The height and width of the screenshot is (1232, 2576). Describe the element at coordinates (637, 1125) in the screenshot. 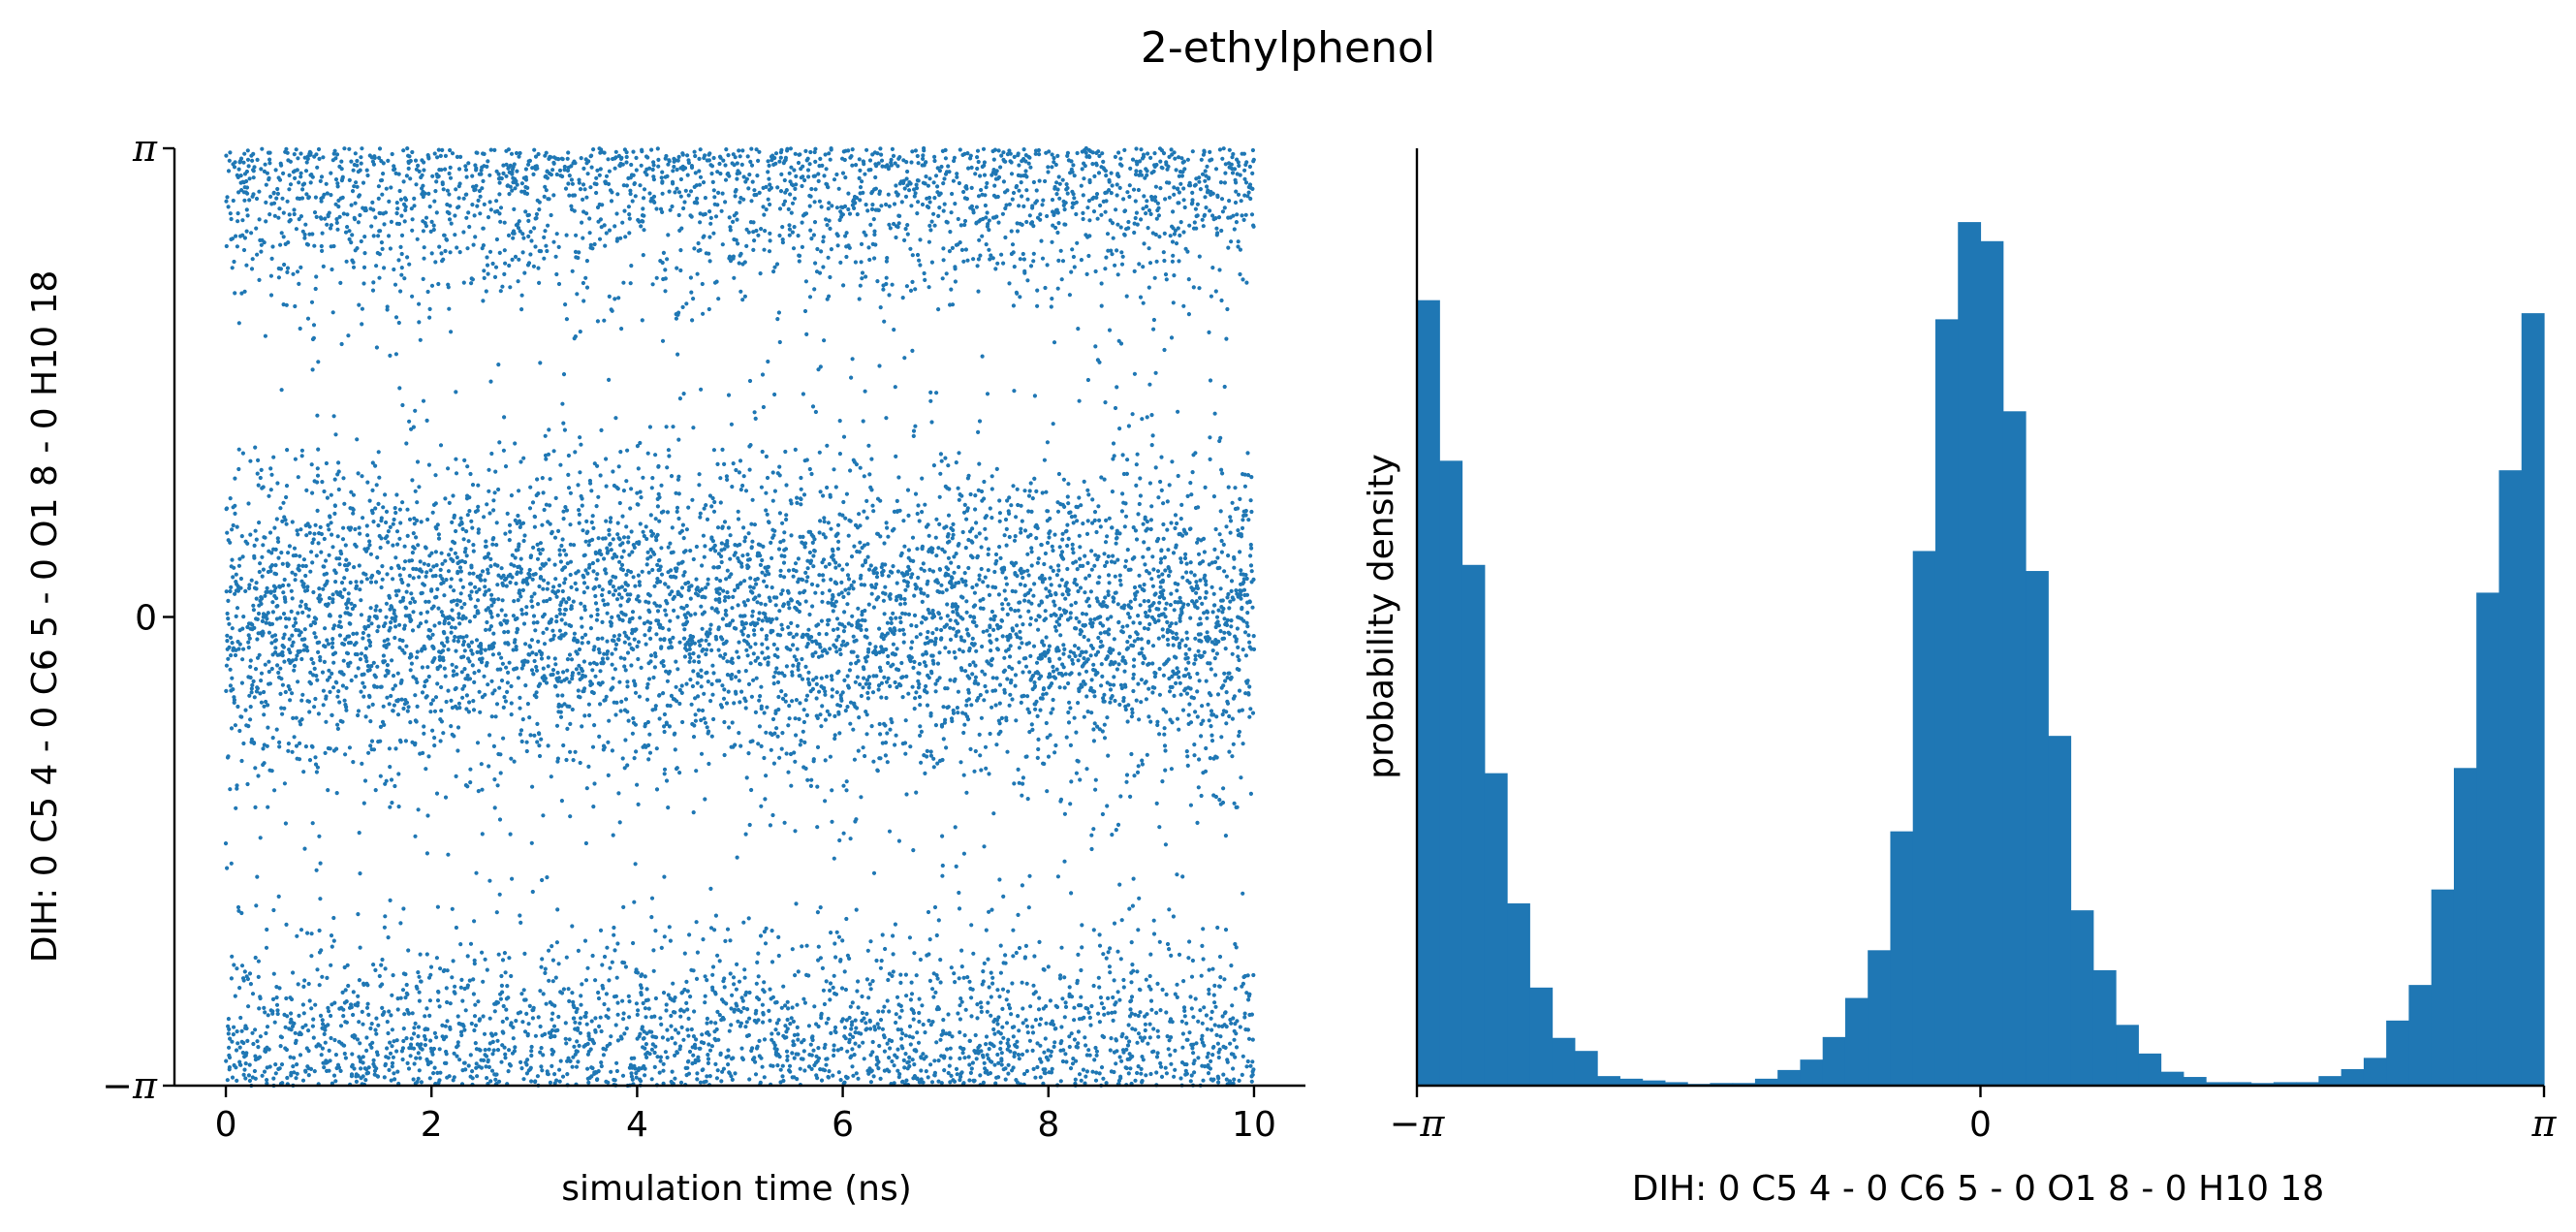

I see `scatter-x-tick-label: 4` at that location.